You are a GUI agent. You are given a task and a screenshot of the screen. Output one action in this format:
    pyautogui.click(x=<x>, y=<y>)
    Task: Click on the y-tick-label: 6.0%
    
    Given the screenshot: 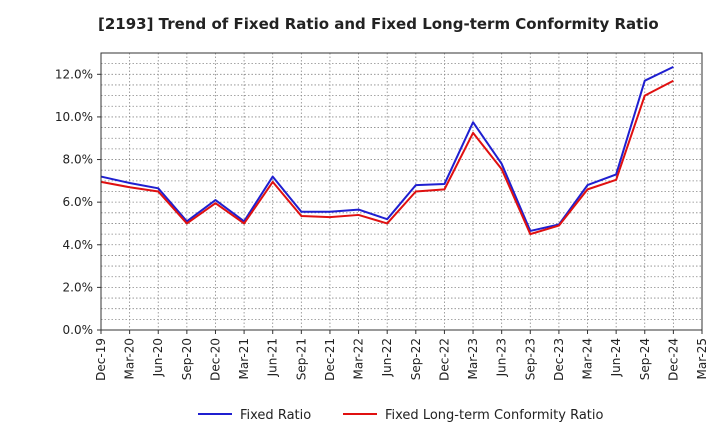 What is the action you would take?
    pyautogui.click(x=78, y=202)
    